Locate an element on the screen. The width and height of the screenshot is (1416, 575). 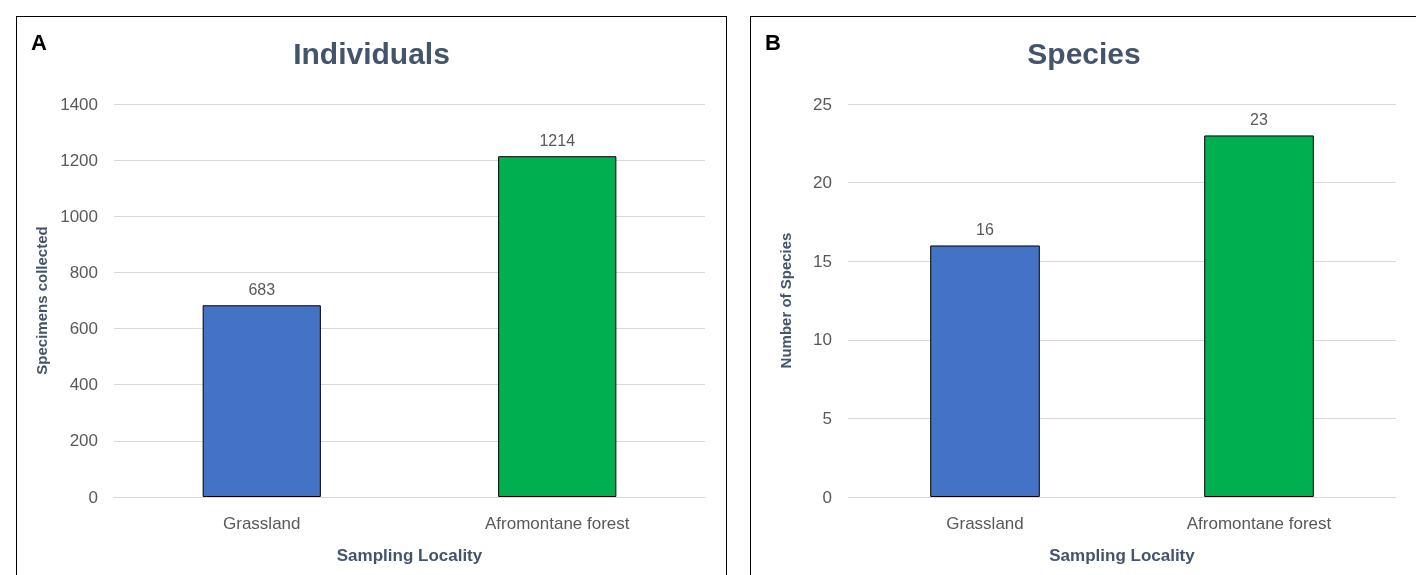
y-tick-label: 25 is located at coordinates (822, 104).